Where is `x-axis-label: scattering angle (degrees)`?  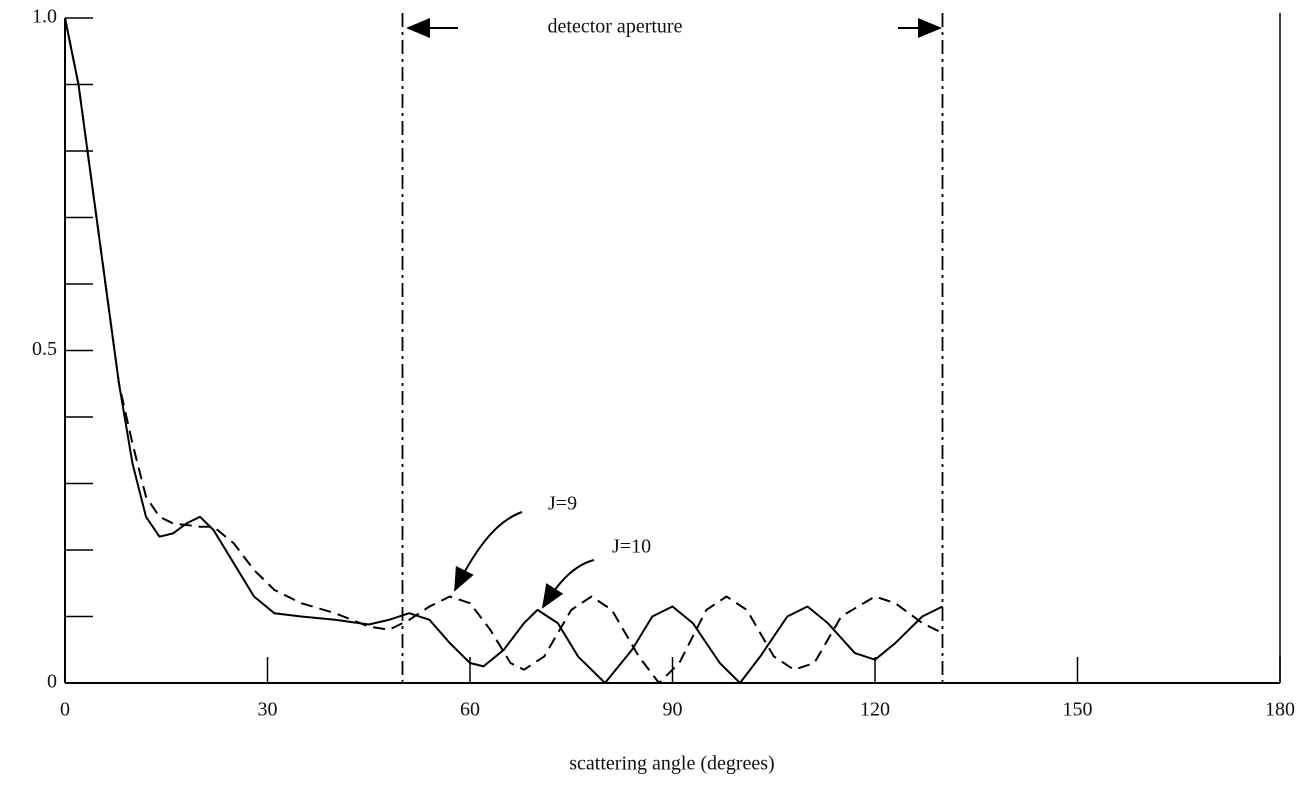
x-axis-label: scattering angle (degrees) is located at coordinates (671, 764).